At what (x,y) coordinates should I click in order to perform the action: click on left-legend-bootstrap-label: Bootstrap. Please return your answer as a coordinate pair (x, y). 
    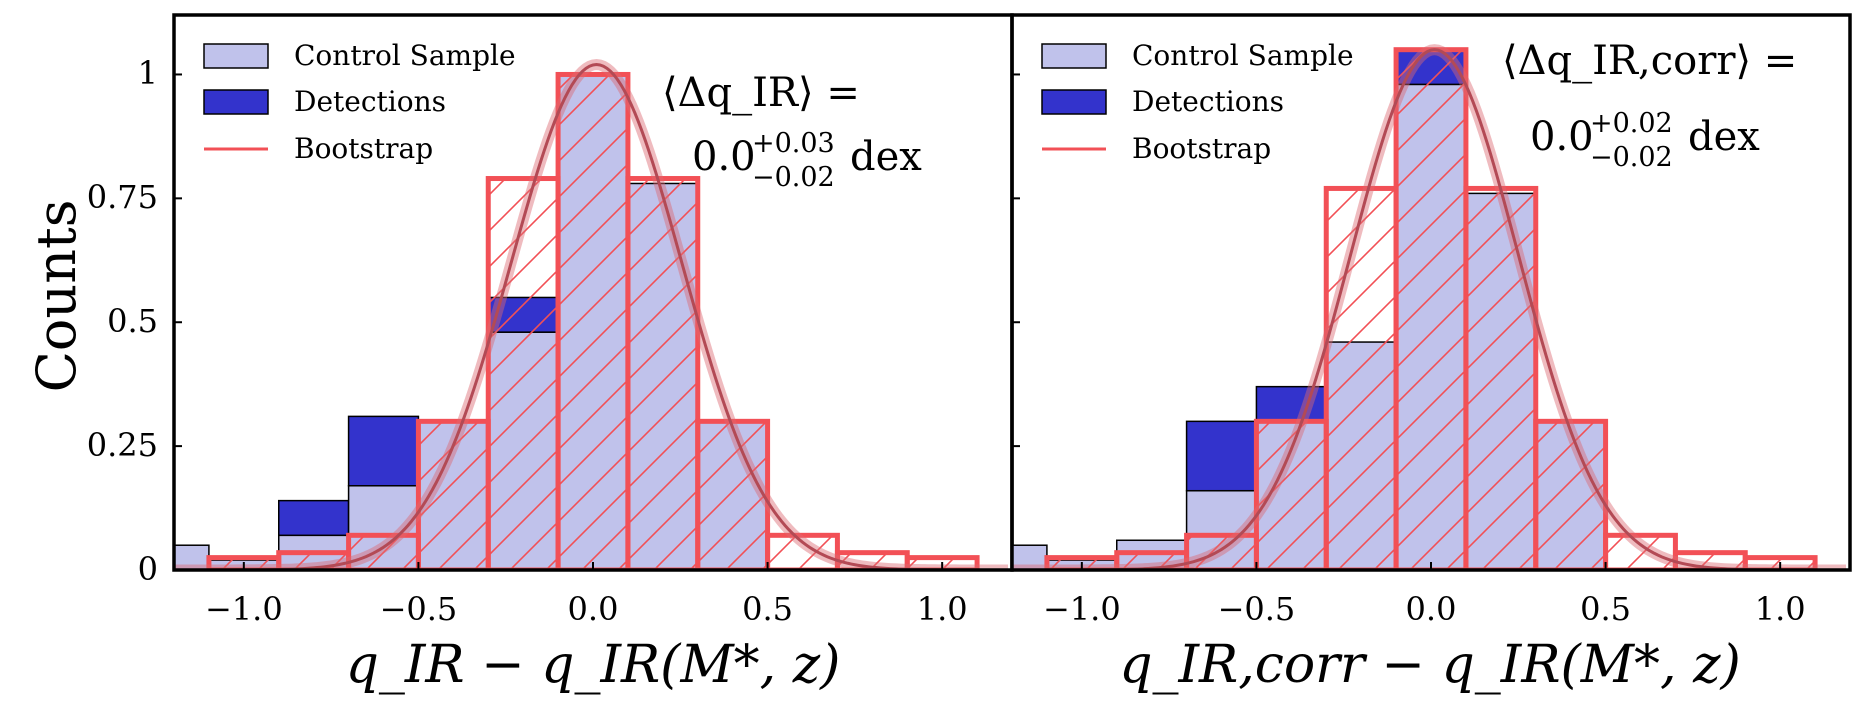
    Looking at the image, I should click on (363, 148).